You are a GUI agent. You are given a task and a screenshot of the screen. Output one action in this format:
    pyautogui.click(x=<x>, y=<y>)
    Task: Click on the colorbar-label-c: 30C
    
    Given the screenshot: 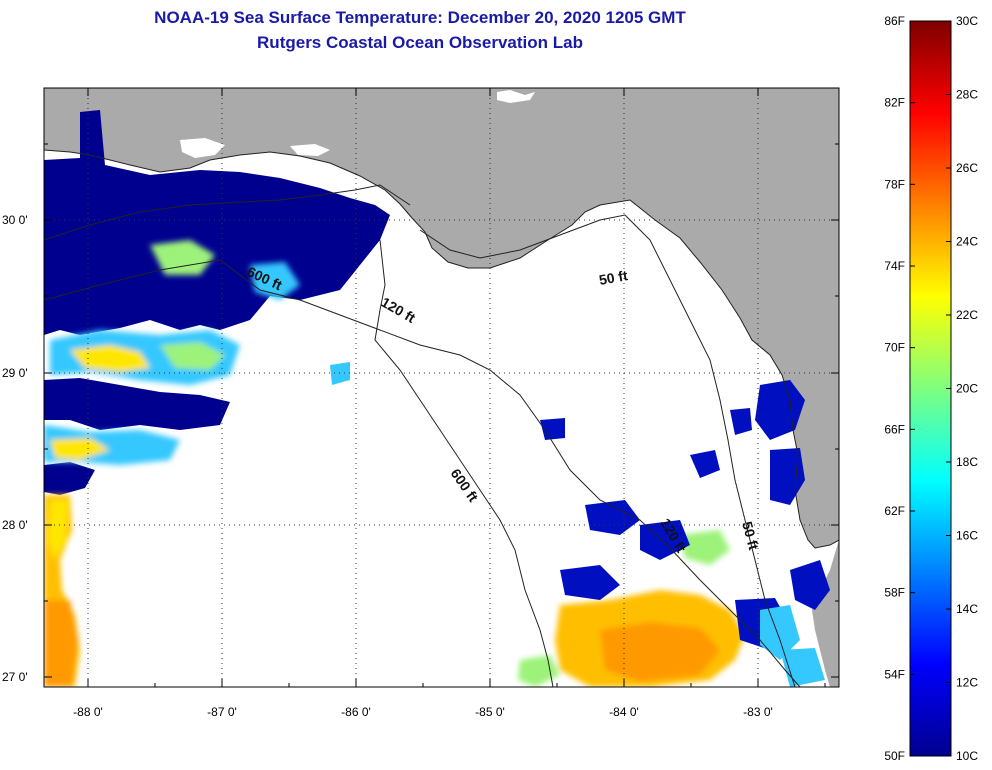 What is the action you would take?
    pyautogui.click(x=967, y=21)
    